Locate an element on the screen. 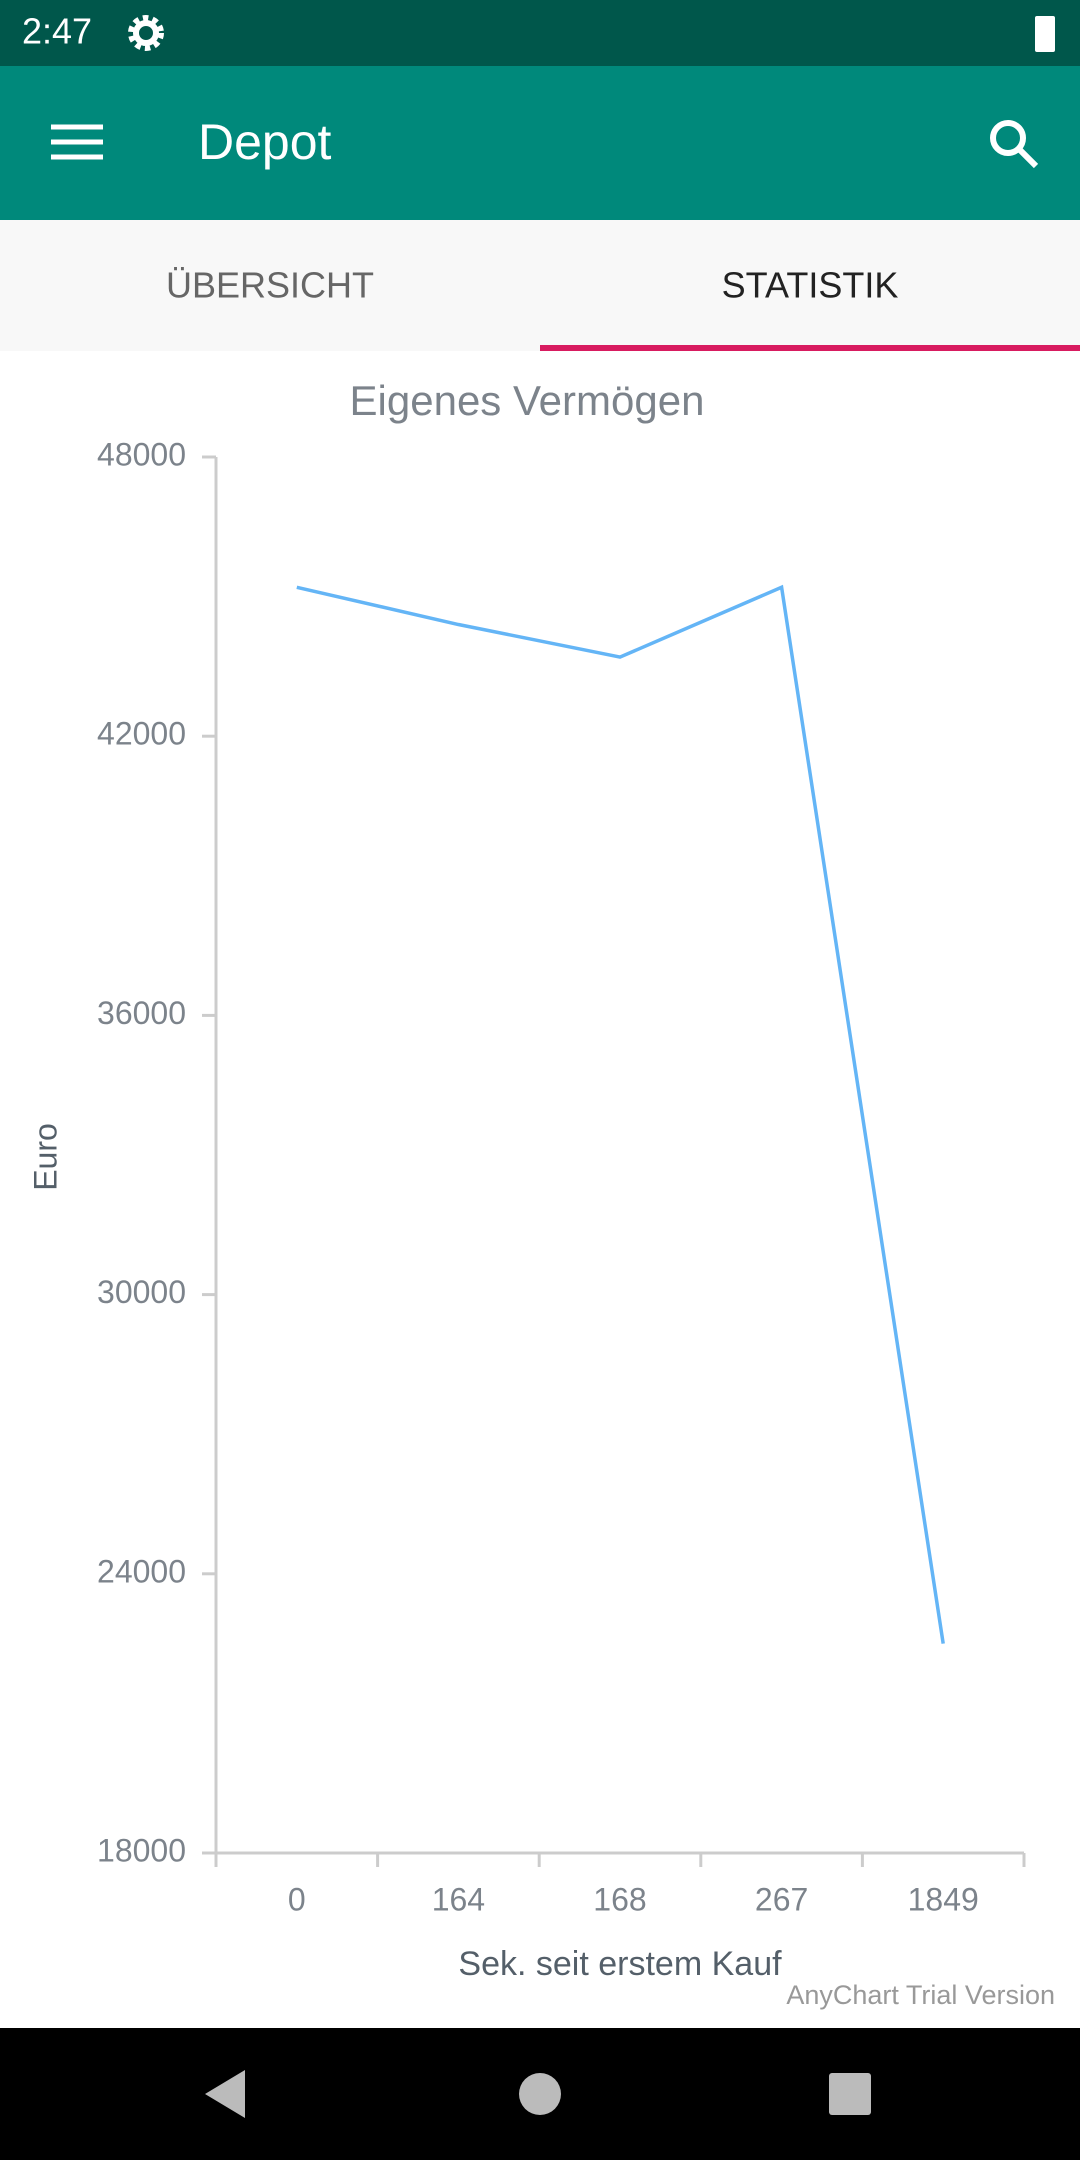  y-tick-label: 42000 is located at coordinates (141, 734).